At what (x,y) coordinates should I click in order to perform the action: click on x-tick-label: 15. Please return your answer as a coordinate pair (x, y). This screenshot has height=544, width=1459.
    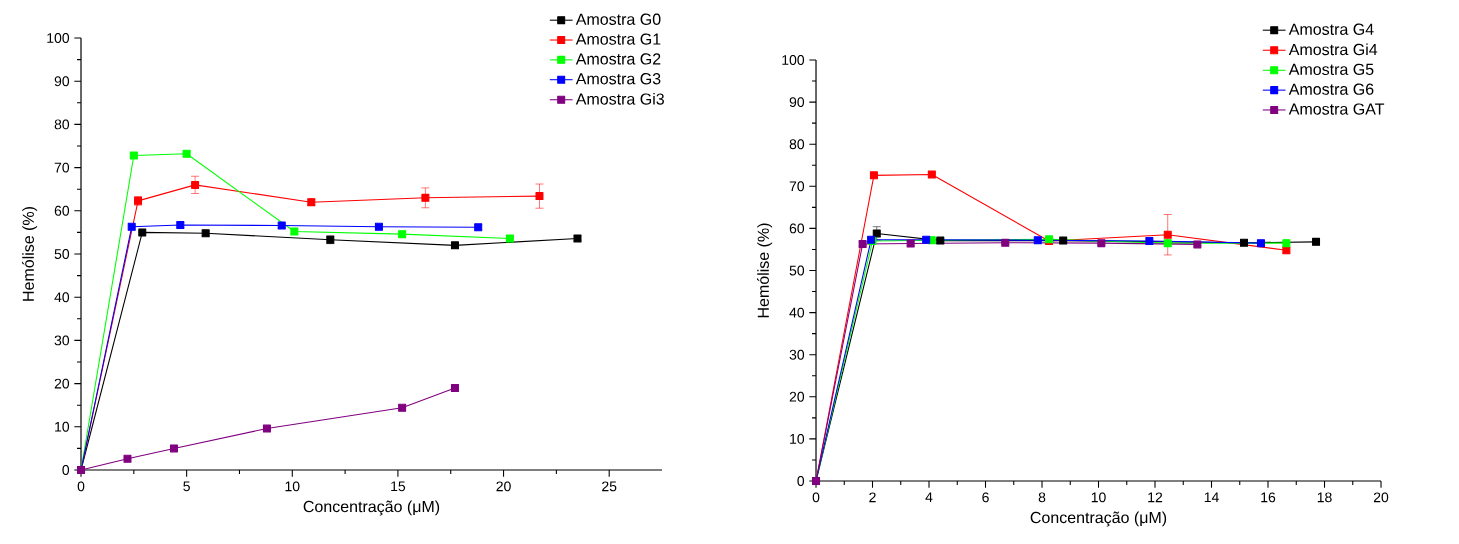
    Looking at the image, I should click on (398, 486).